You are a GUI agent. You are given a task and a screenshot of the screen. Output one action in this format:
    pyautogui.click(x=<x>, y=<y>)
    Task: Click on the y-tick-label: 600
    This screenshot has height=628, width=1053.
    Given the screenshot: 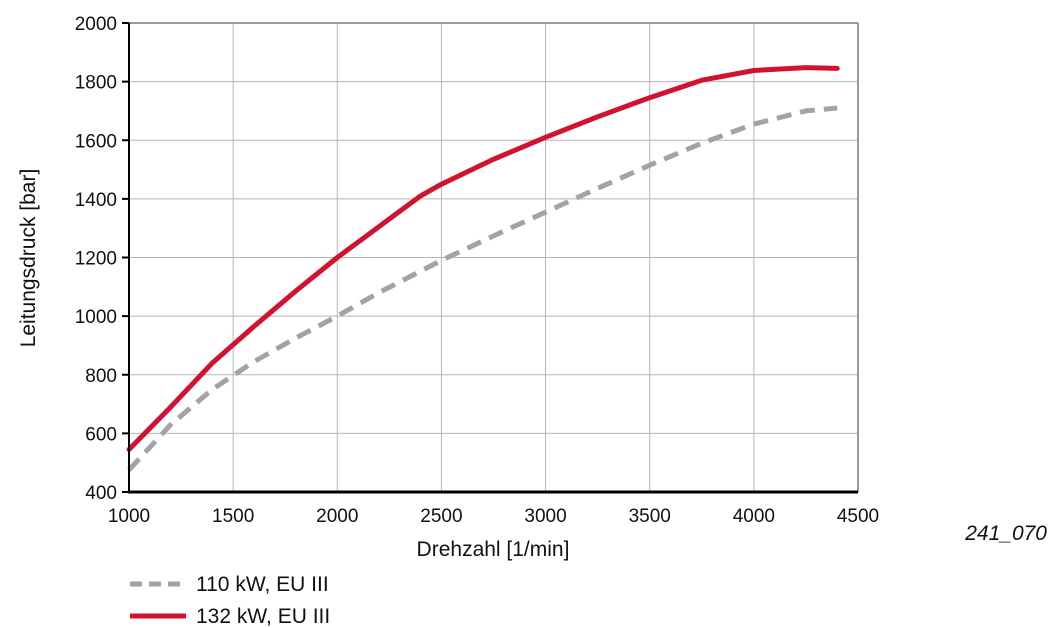 What is the action you would take?
    pyautogui.click(x=101, y=434)
    